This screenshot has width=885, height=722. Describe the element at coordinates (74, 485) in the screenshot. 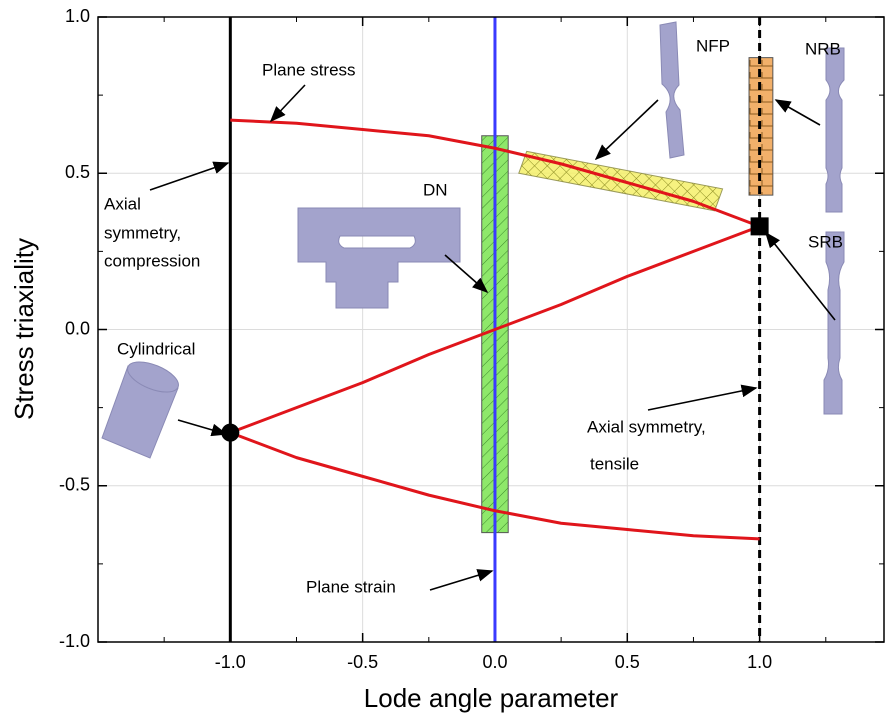

I see `y-tick-label: -0.5` at that location.